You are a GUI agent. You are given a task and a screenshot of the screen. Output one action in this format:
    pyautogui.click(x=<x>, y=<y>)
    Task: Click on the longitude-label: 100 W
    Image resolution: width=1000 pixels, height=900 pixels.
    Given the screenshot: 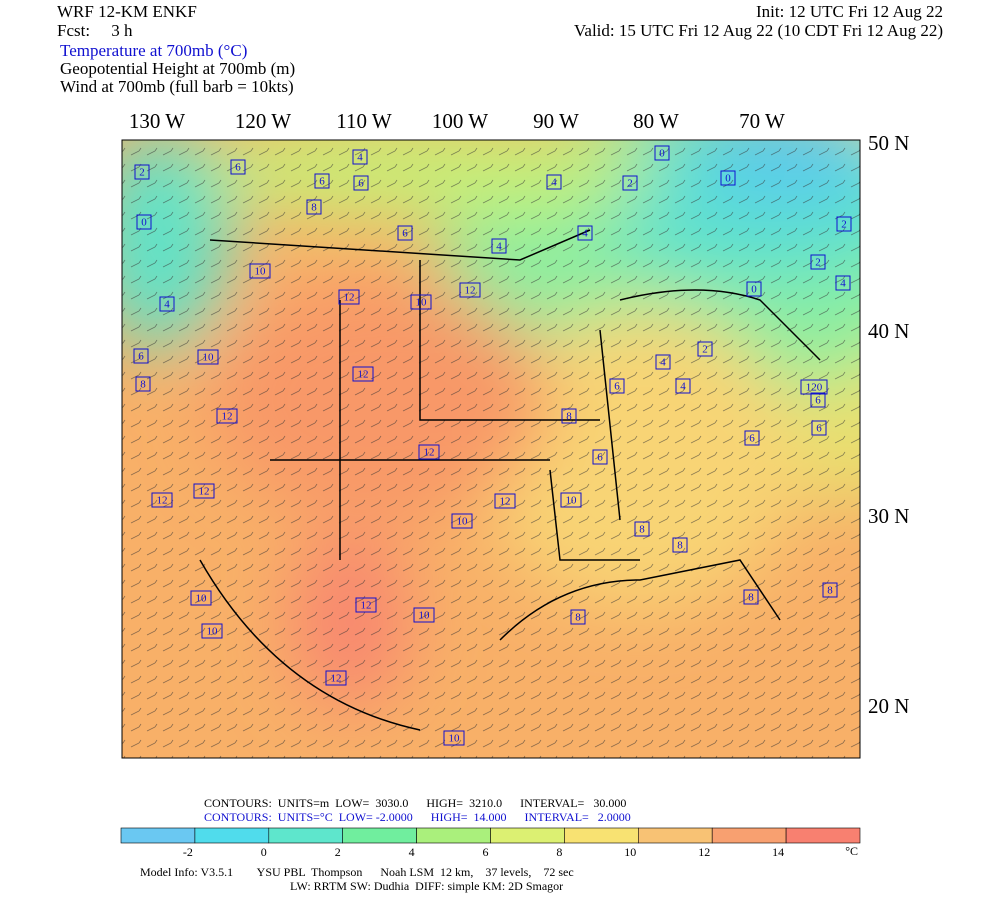 What is the action you would take?
    pyautogui.click(x=460, y=121)
    